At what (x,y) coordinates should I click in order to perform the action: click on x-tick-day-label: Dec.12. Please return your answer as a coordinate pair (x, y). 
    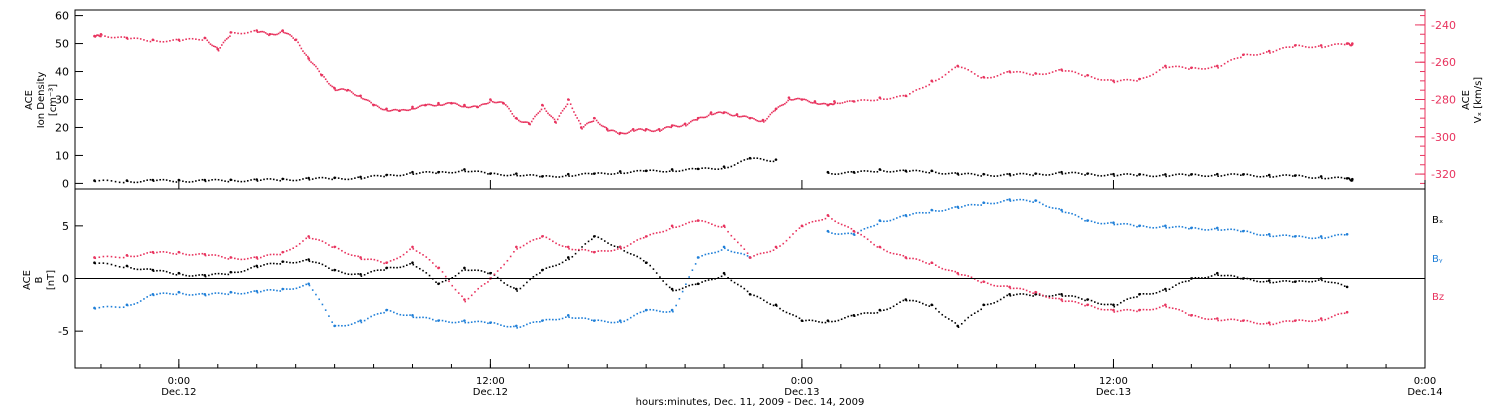
    Looking at the image, I should click on (490, 392).